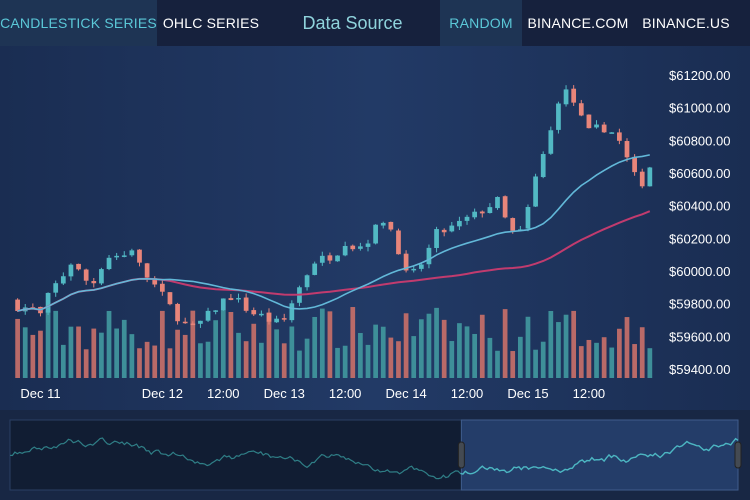 Image resolution: width=750 pixels, height=500 pixels. Describe the element at coordinates (699, 369) in the screenshot. I see `y-tick-label: $59400.00` at that location.